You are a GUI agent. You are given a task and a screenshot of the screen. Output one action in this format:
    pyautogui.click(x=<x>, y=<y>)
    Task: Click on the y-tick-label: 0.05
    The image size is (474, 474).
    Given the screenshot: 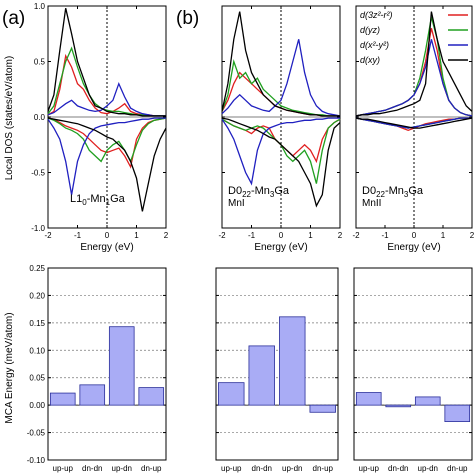 What is the action you would take?
    pyautogui.click(x=37, y=378)
    